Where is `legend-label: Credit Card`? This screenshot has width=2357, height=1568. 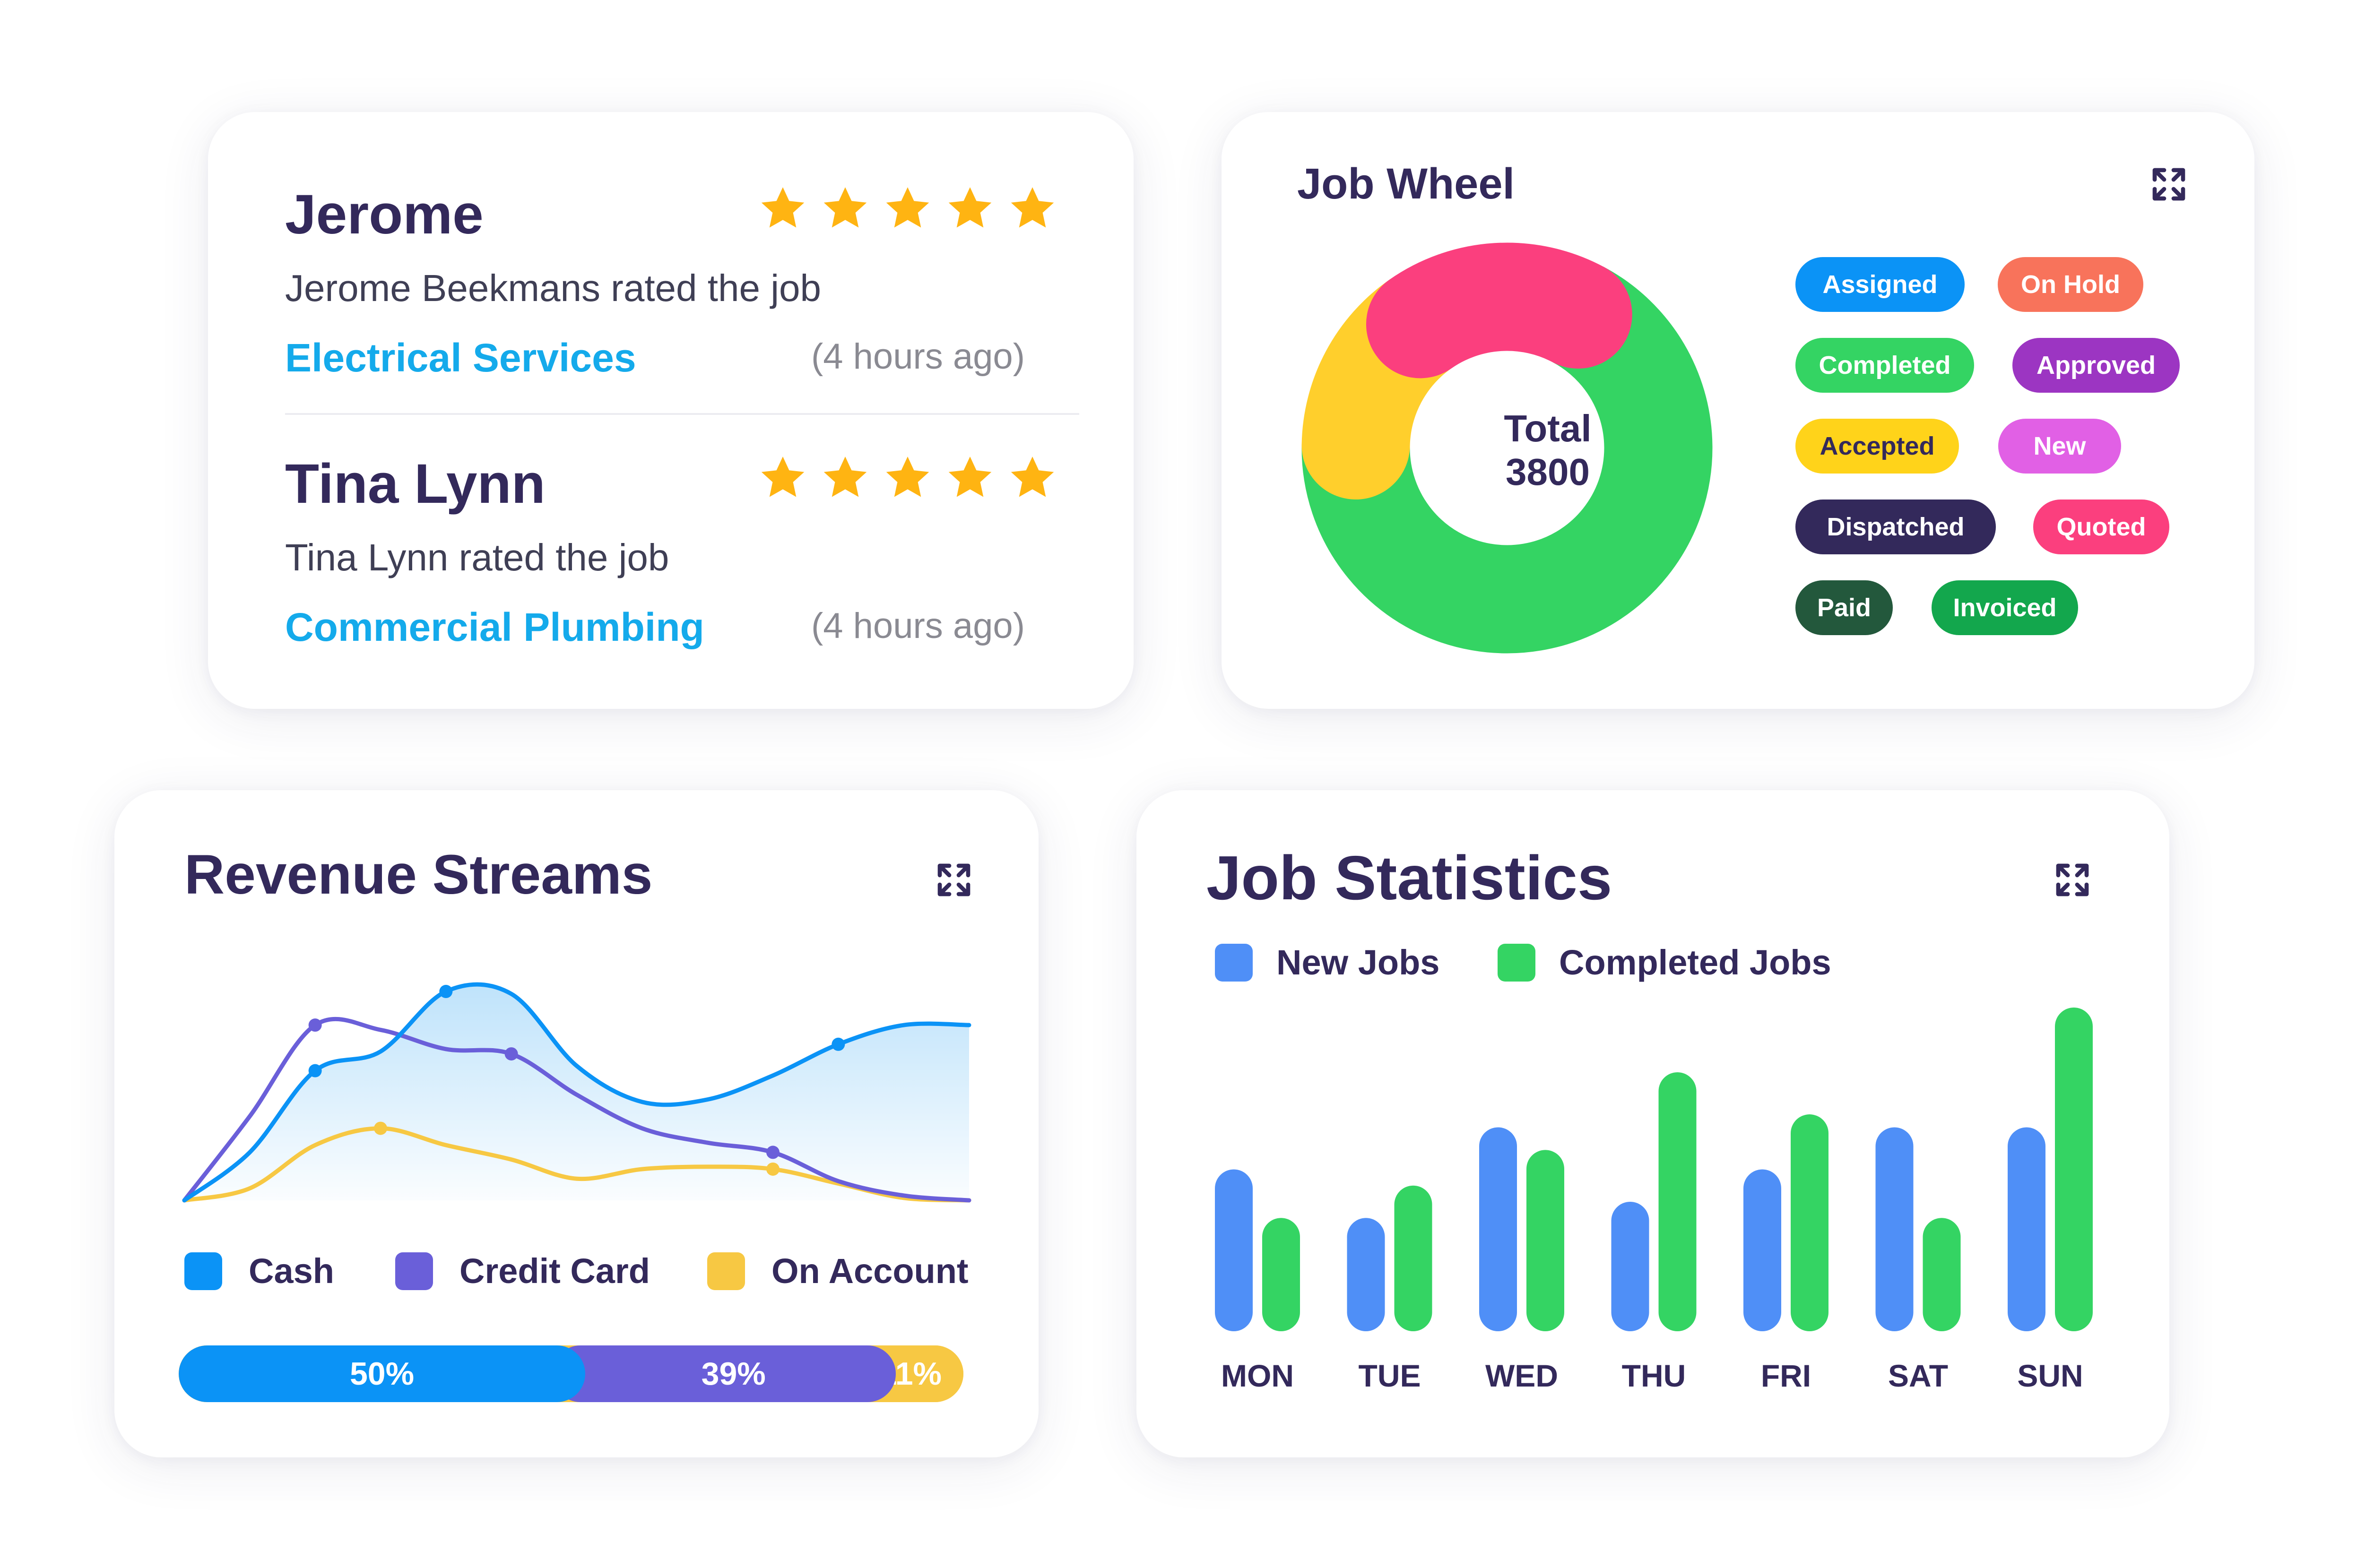 legend-label: Credit Card is located at coordinates (554, 1271).